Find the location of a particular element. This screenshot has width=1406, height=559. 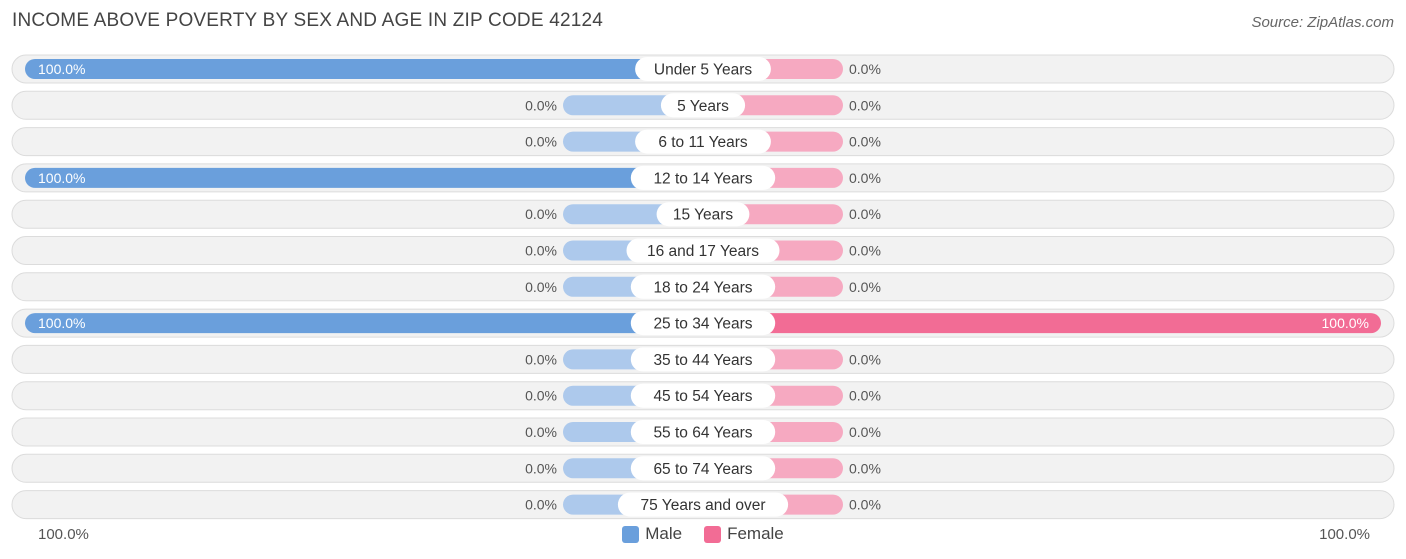

legend-swatch-female is located at coordinates (713, 534).